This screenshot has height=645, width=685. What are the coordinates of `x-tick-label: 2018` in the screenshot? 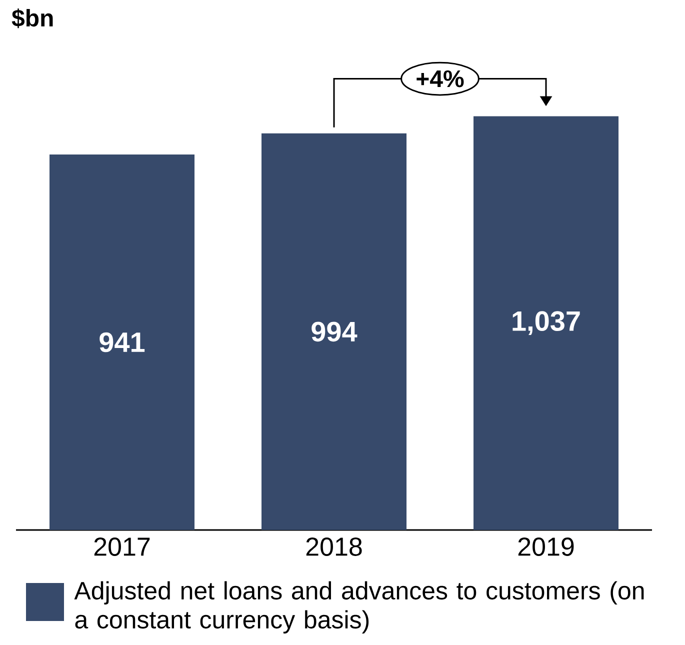 It's located at (334, 547).